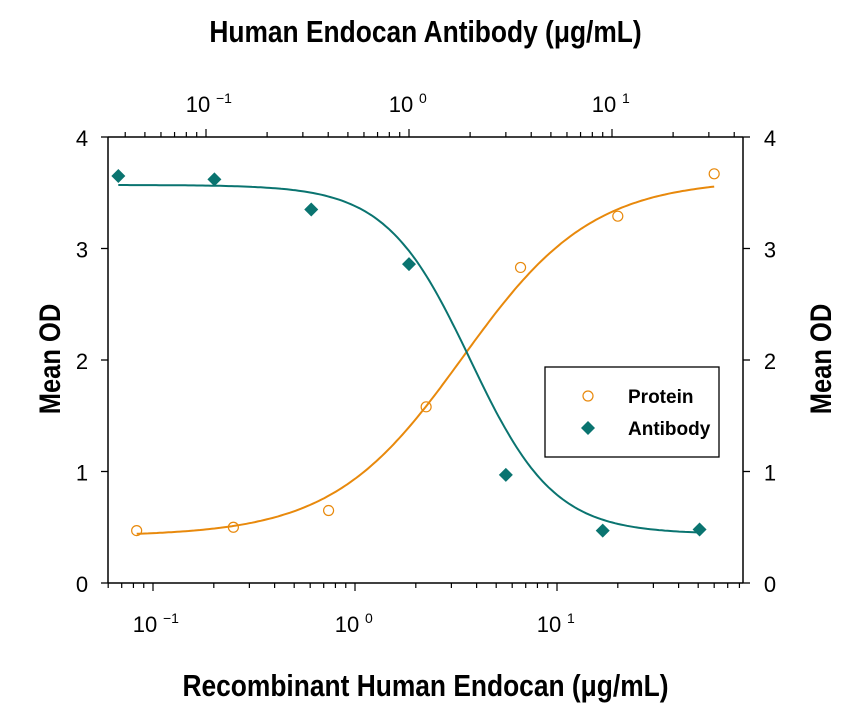 The height and width of the screenshot is (719, 851). I want to click on top-x-tick-exponent: 0, so click(423, 98).